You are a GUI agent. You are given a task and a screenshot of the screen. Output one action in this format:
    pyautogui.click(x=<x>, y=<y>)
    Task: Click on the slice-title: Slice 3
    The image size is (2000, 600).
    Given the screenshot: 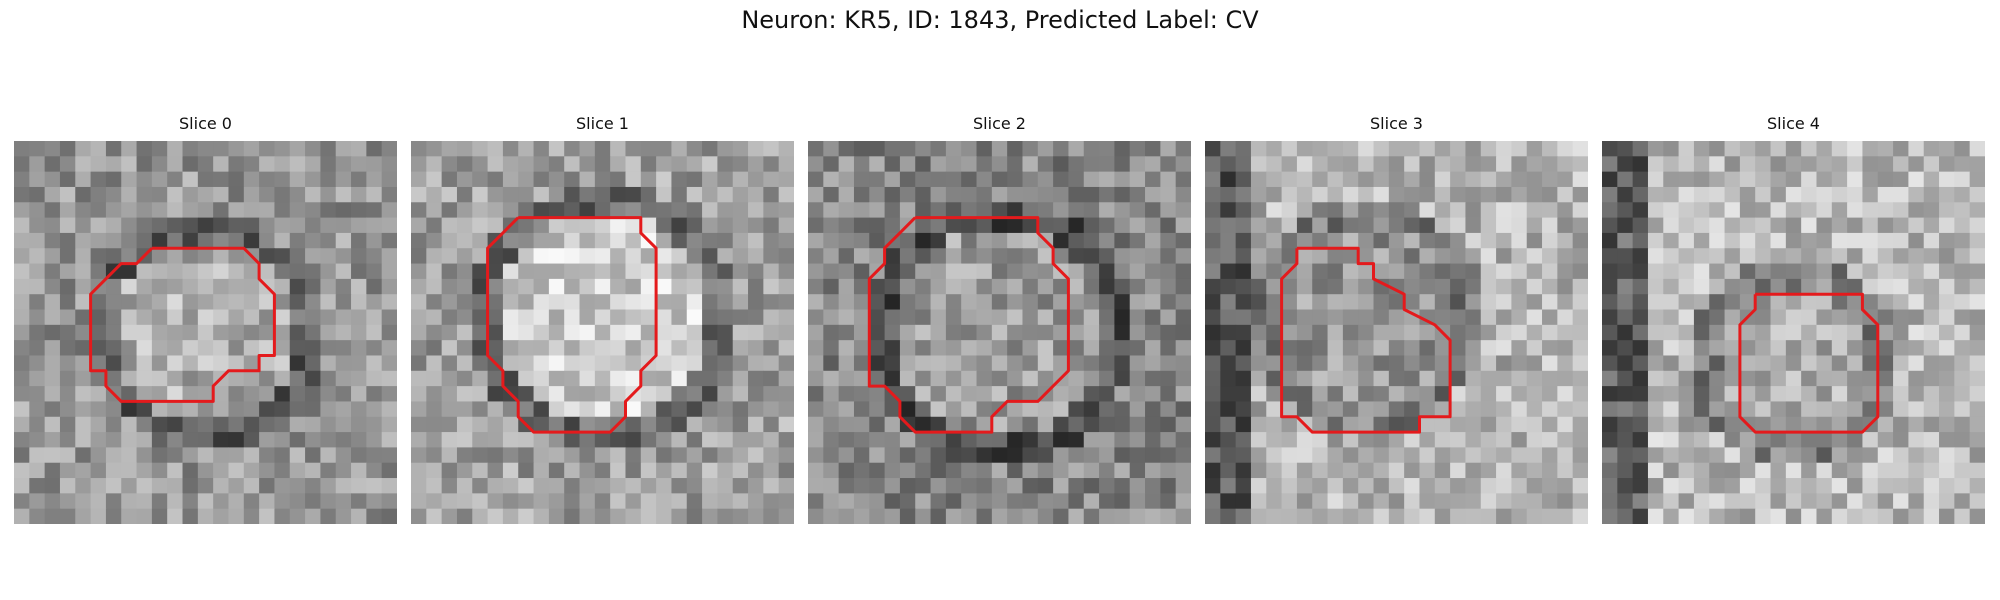 What is the action you would take?
    pyautogui.click(x=1396, y=123)
    